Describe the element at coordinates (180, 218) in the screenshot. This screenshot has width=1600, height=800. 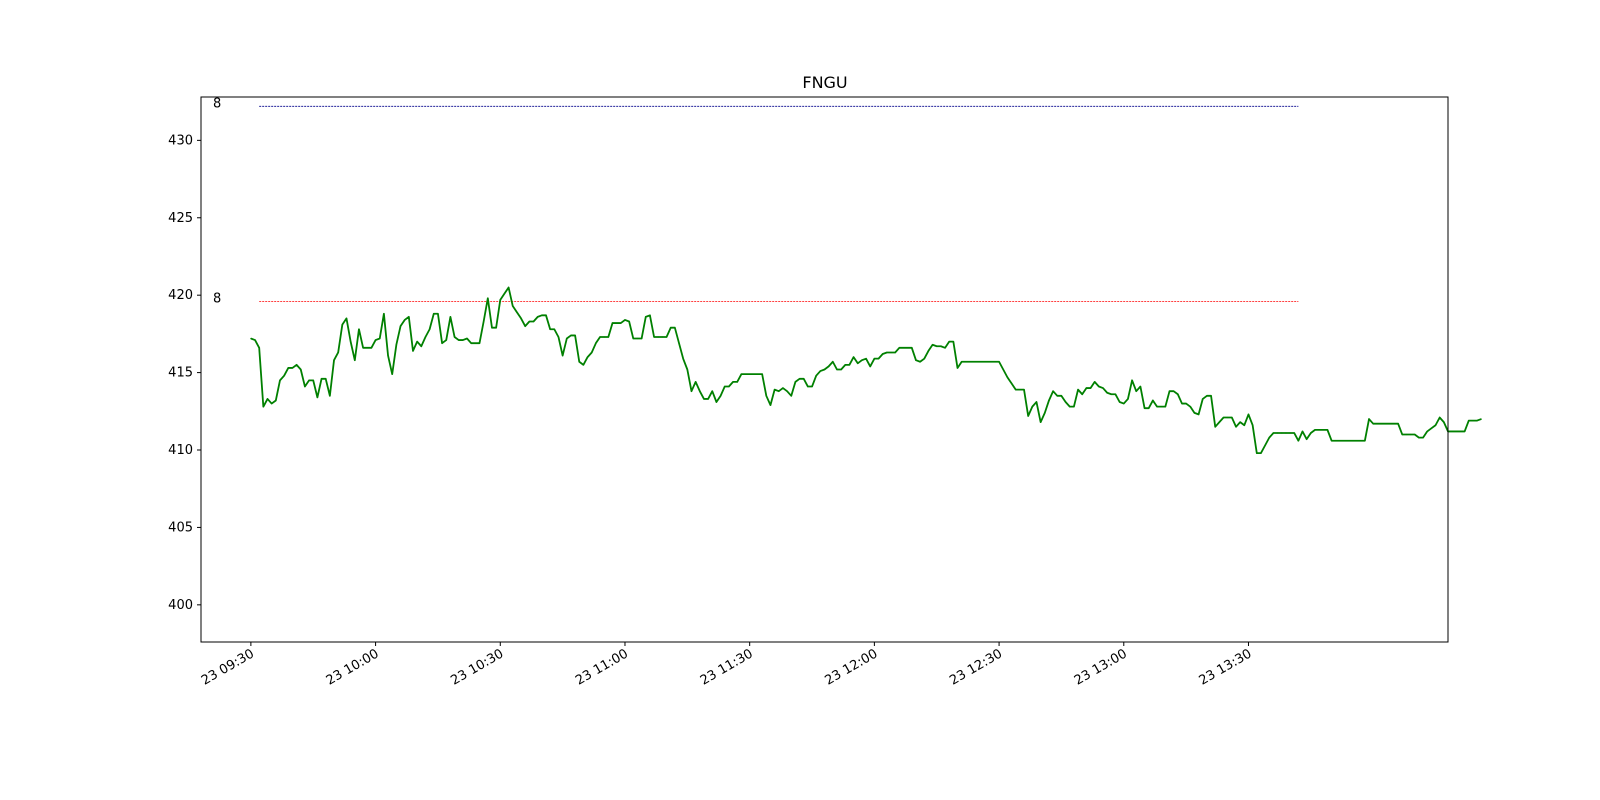
I see `y-tick-label: 425` at that location.